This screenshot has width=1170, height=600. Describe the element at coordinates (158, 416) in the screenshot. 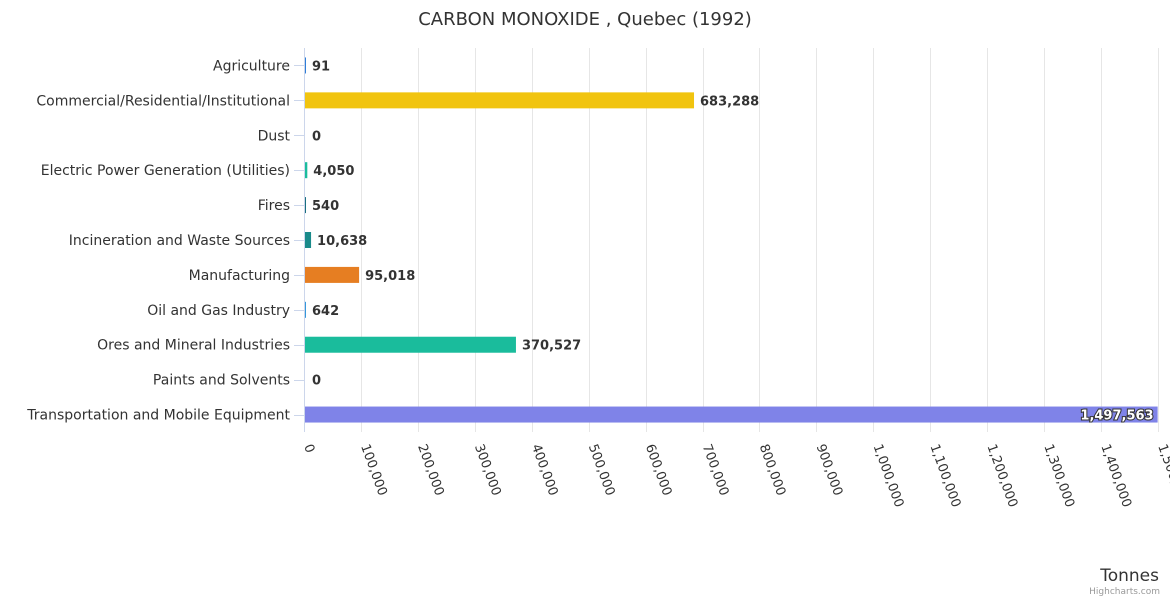

I see `category-label: Transportation and Mobile Equipment` at that location.